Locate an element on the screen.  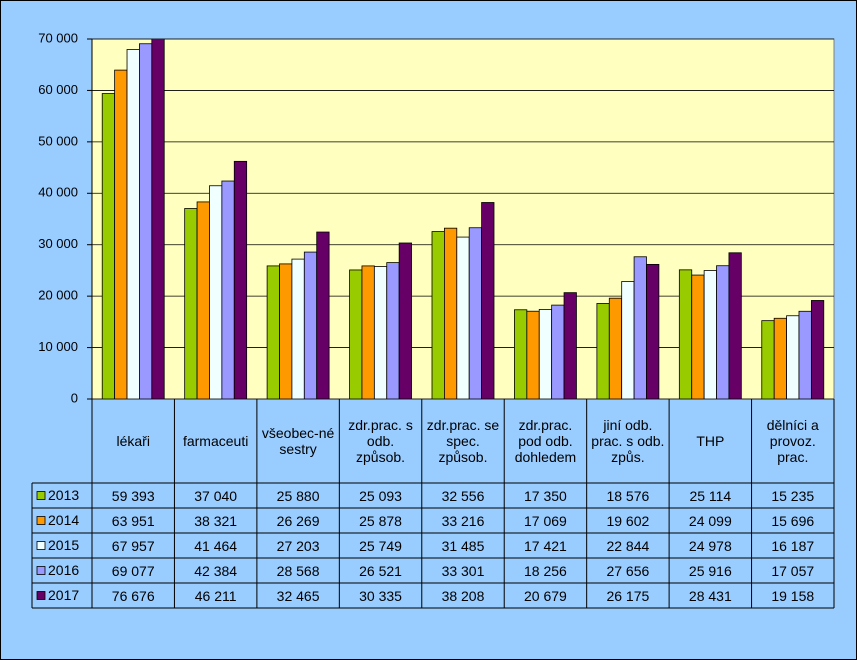
legend-label: 2015 is located at coordinates (63, 545).